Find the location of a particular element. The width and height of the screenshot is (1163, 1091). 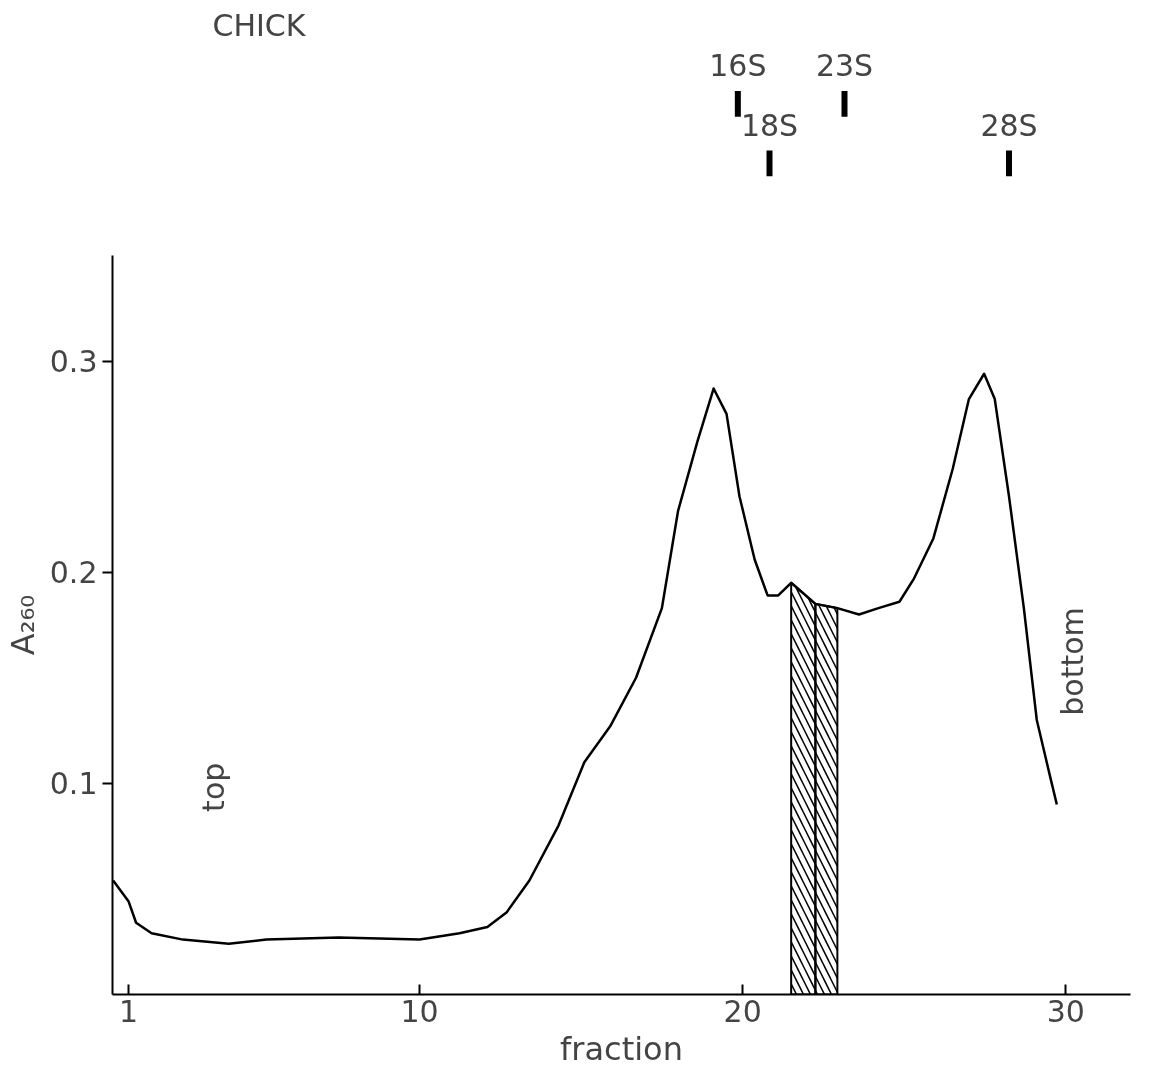

chart-title: CHICK is located at coordinates (259, 25).